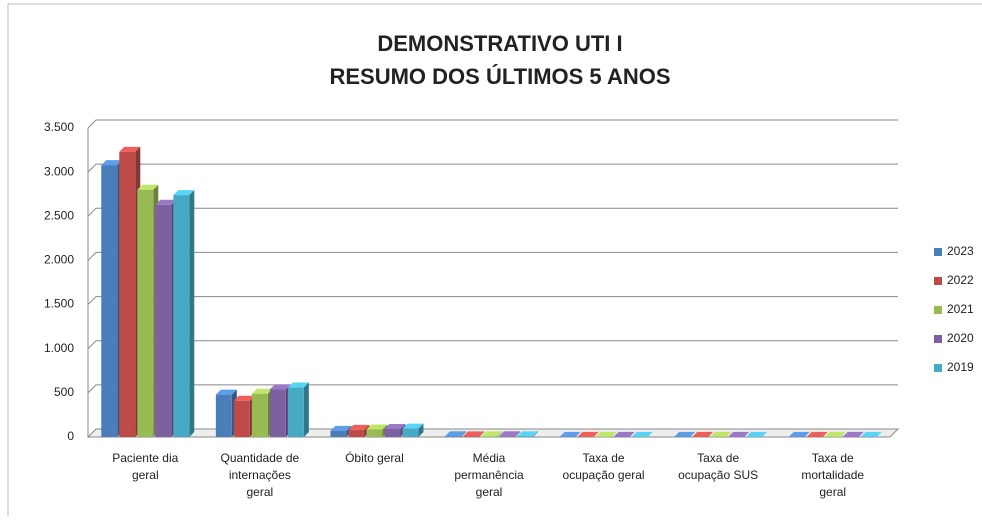  Describe the element at coordinates (718, 475) in the screenshot. I see `x-tick-line: ocupação SUS` at that location.